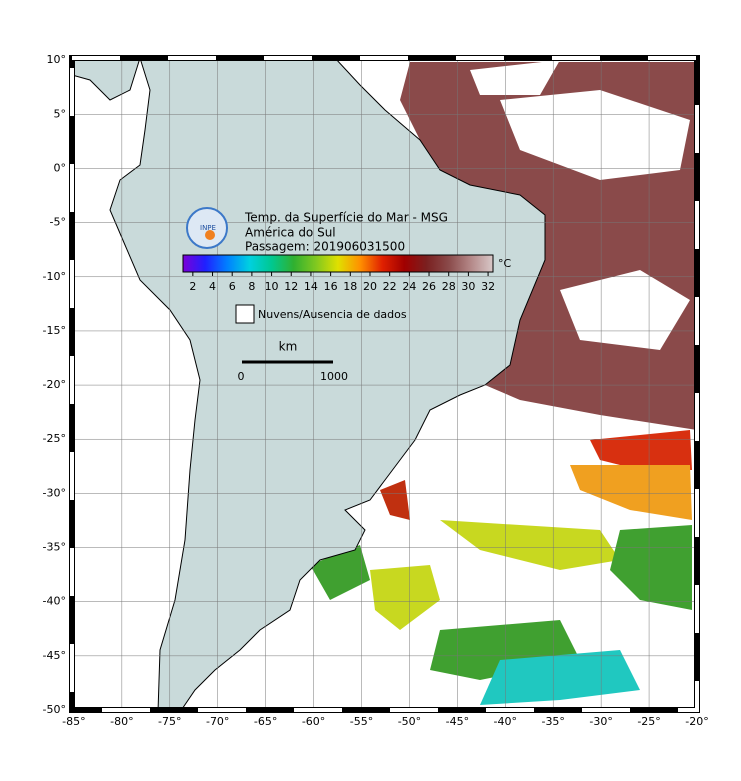 Image resolution: width=741 pixels, height=781 pixels. What do you see at coordinates (73, 721) in the screenshot?
I see `lon-tick-label: -85°` at bounding box center [73, 721].